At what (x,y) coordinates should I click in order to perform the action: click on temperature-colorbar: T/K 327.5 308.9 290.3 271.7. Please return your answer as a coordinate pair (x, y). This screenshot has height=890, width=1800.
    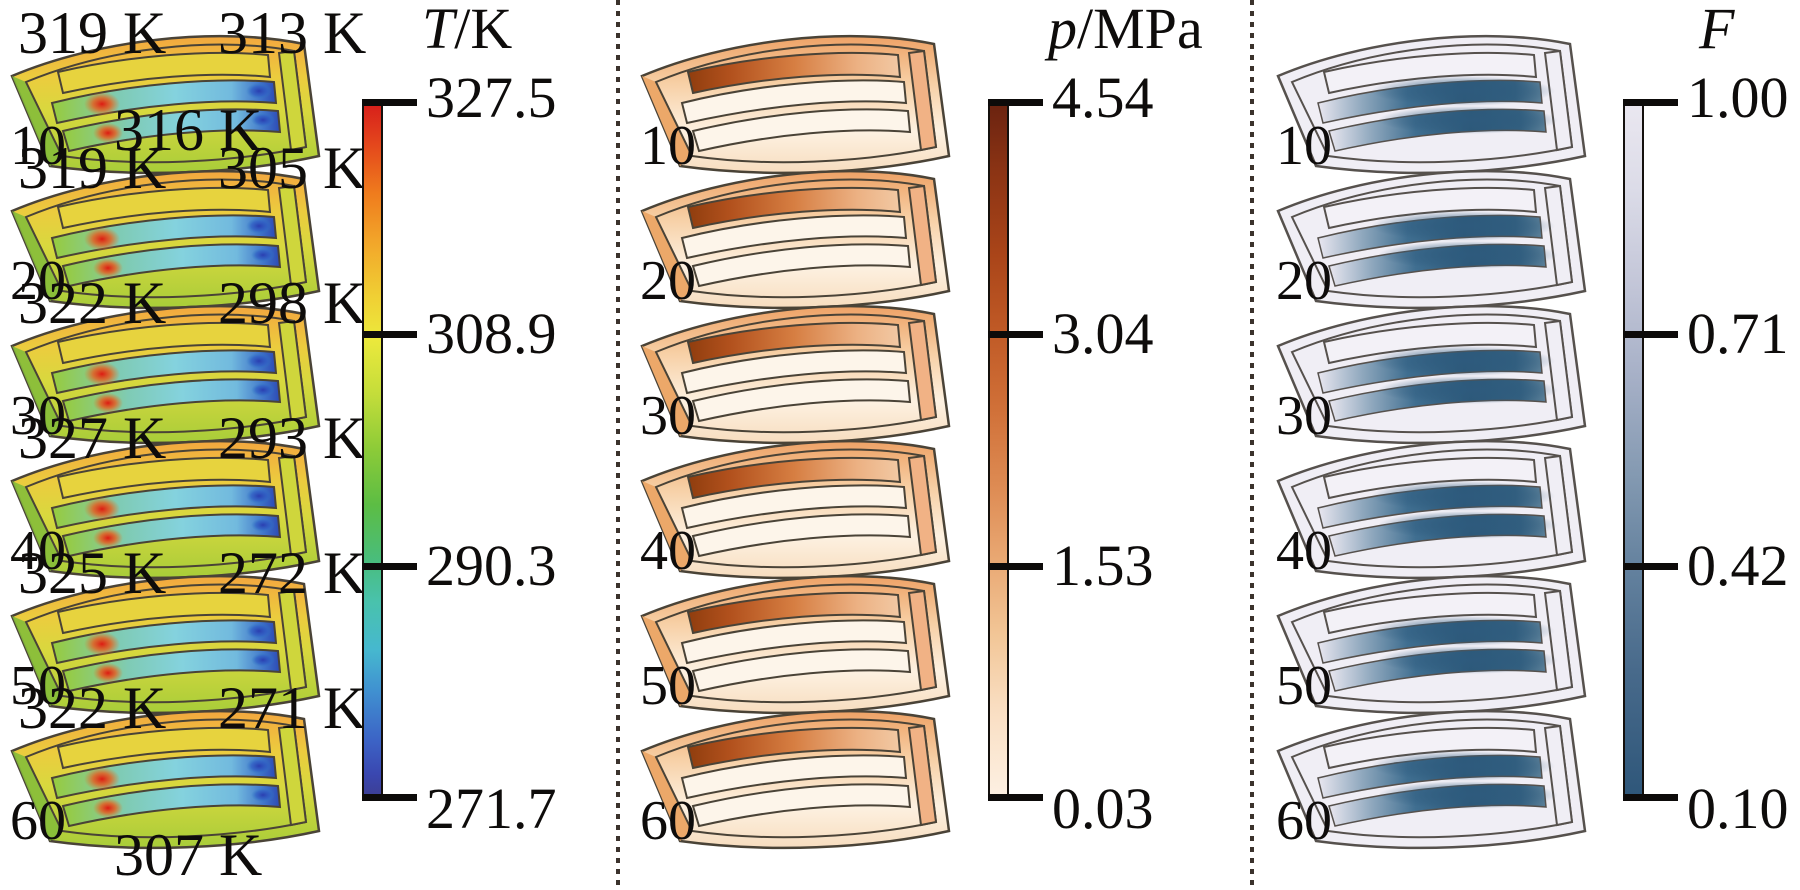
    Looking at the image, I should click on (482, 445).